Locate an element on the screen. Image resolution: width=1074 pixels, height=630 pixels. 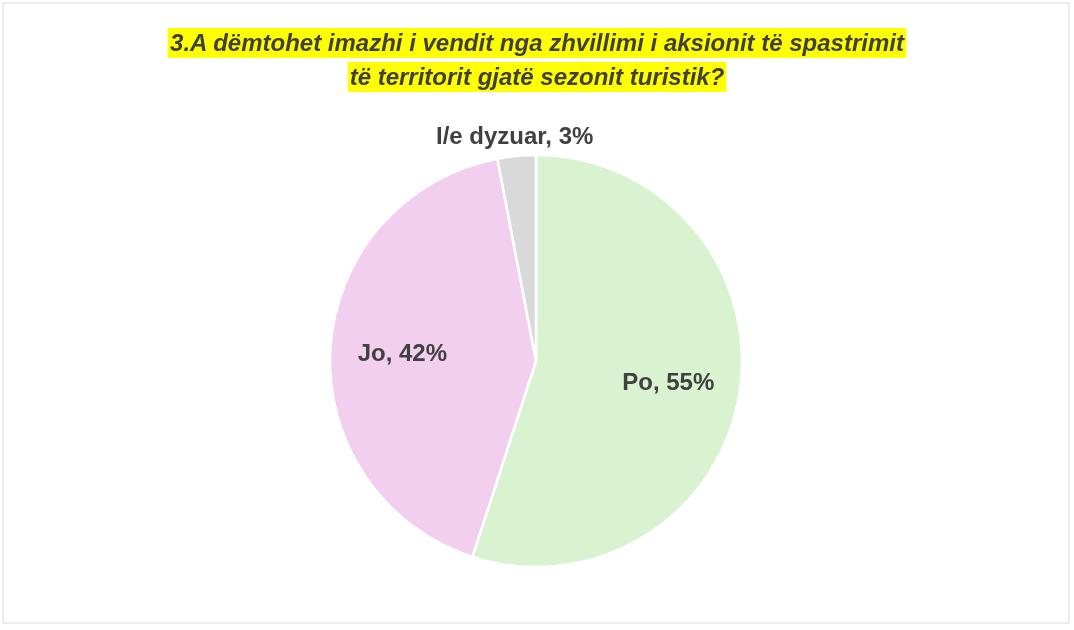
slice-label: Jo, 42% is located at coordinates (402, 353).